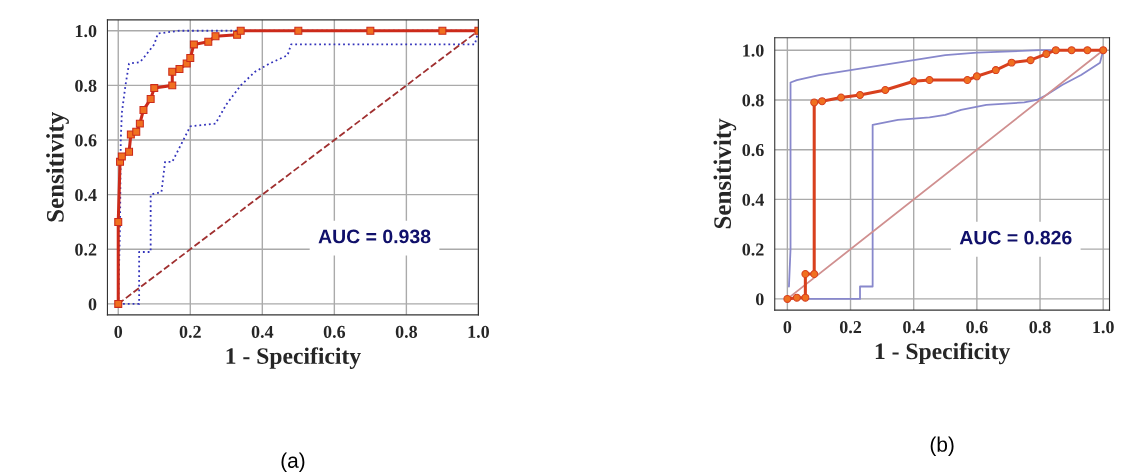  I want to click on annotation: AUC = 0.938, so click(374, 236).